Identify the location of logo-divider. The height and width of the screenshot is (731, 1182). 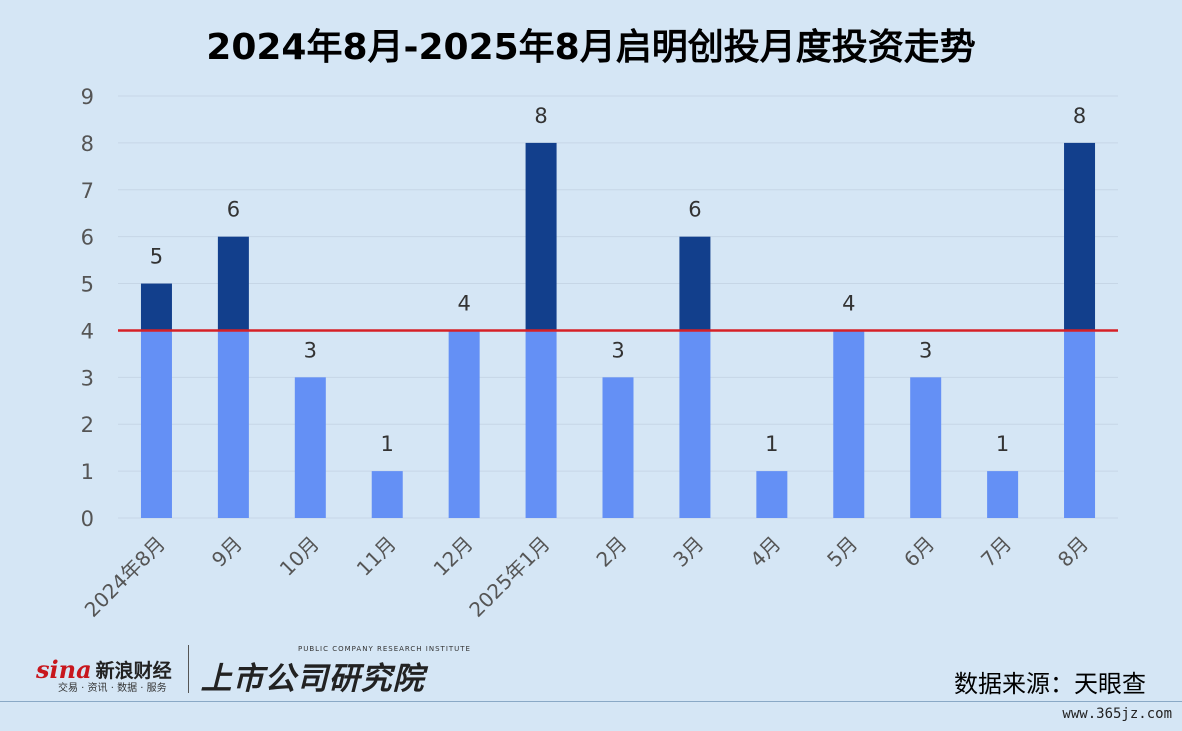
(188, 669).